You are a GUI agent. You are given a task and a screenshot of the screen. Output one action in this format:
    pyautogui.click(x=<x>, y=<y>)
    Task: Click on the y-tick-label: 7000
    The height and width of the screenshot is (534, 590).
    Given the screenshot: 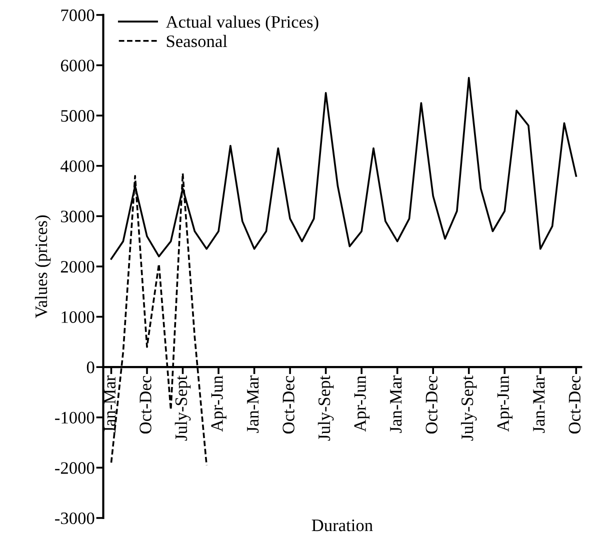 What is the action you would take?
    pyautogui.click(x=77, y=15)
    